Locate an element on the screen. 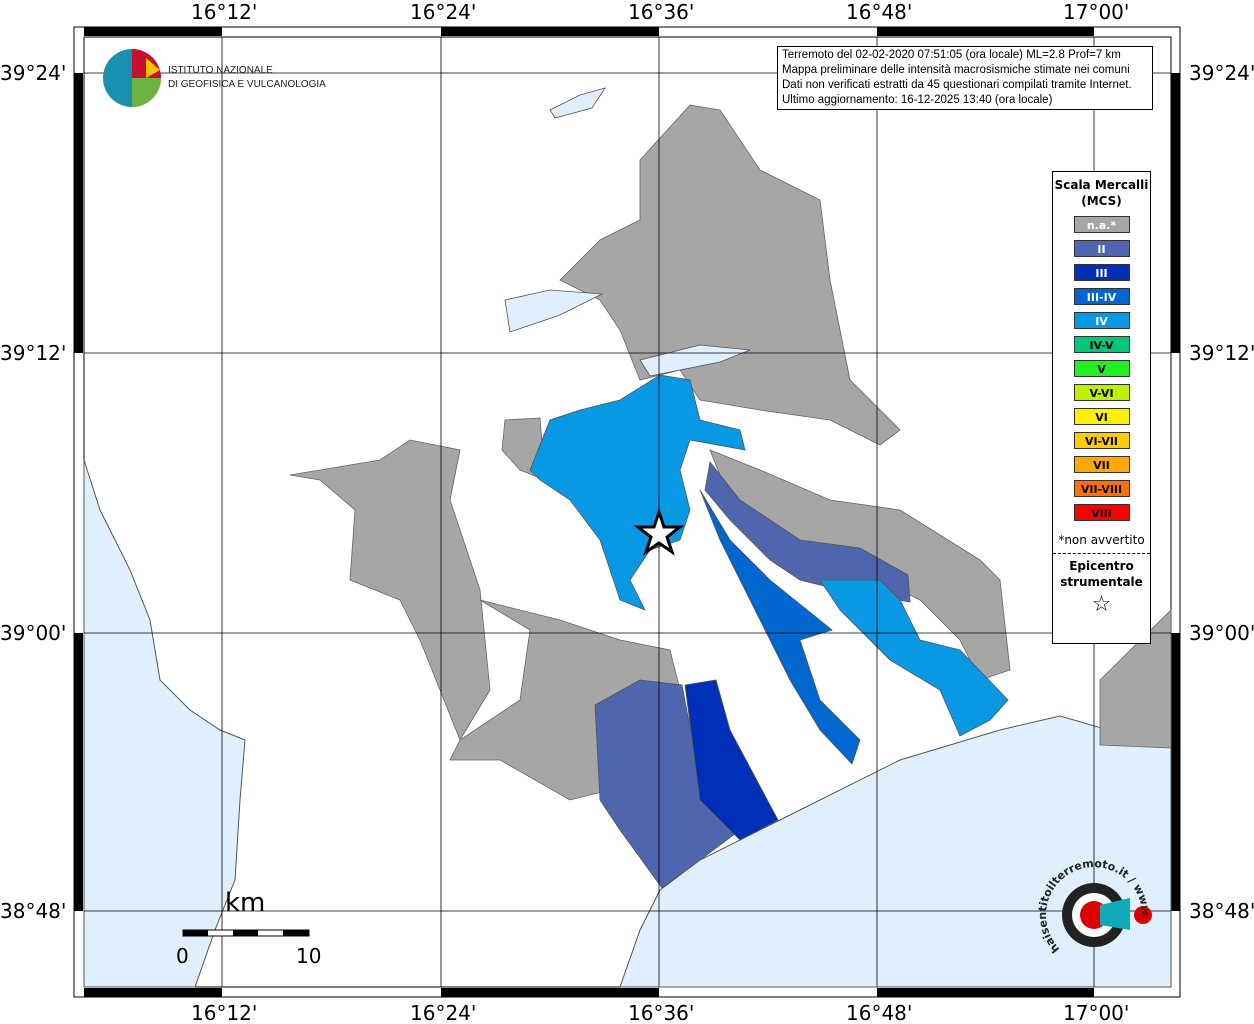 The width and height of the screenshot is (1254, 1024). lat-label-left: 39°00' is located at coordinates (33, 633).